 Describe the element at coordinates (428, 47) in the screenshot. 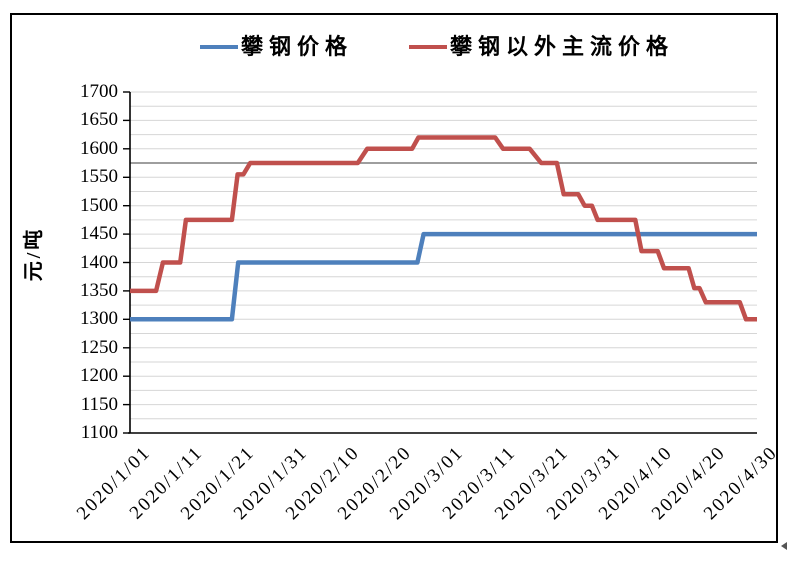

I see `legend-line-swatch-red` at that location.